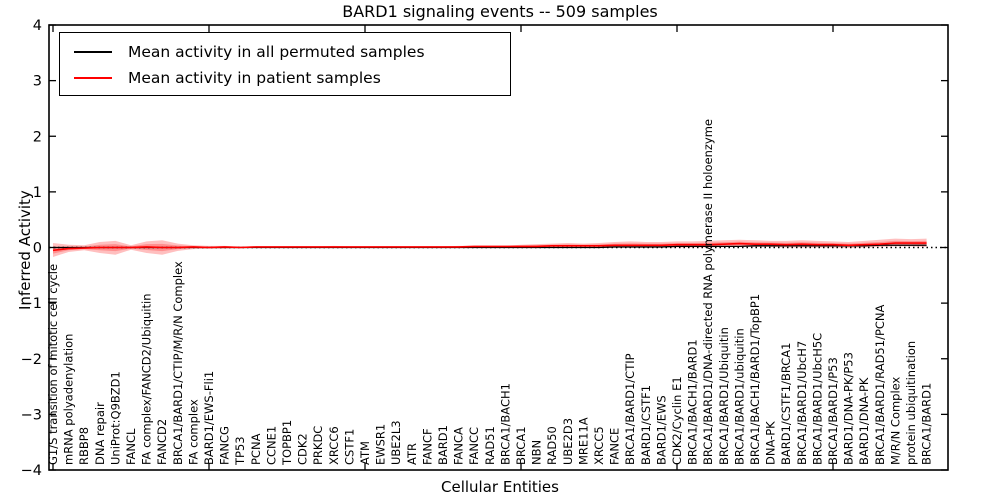  What do you see at coordinates (693, 402) in the screenshot?
I see `entity-label: BRCA1/BACH1/BARD1` at bounding box center [693, 402].